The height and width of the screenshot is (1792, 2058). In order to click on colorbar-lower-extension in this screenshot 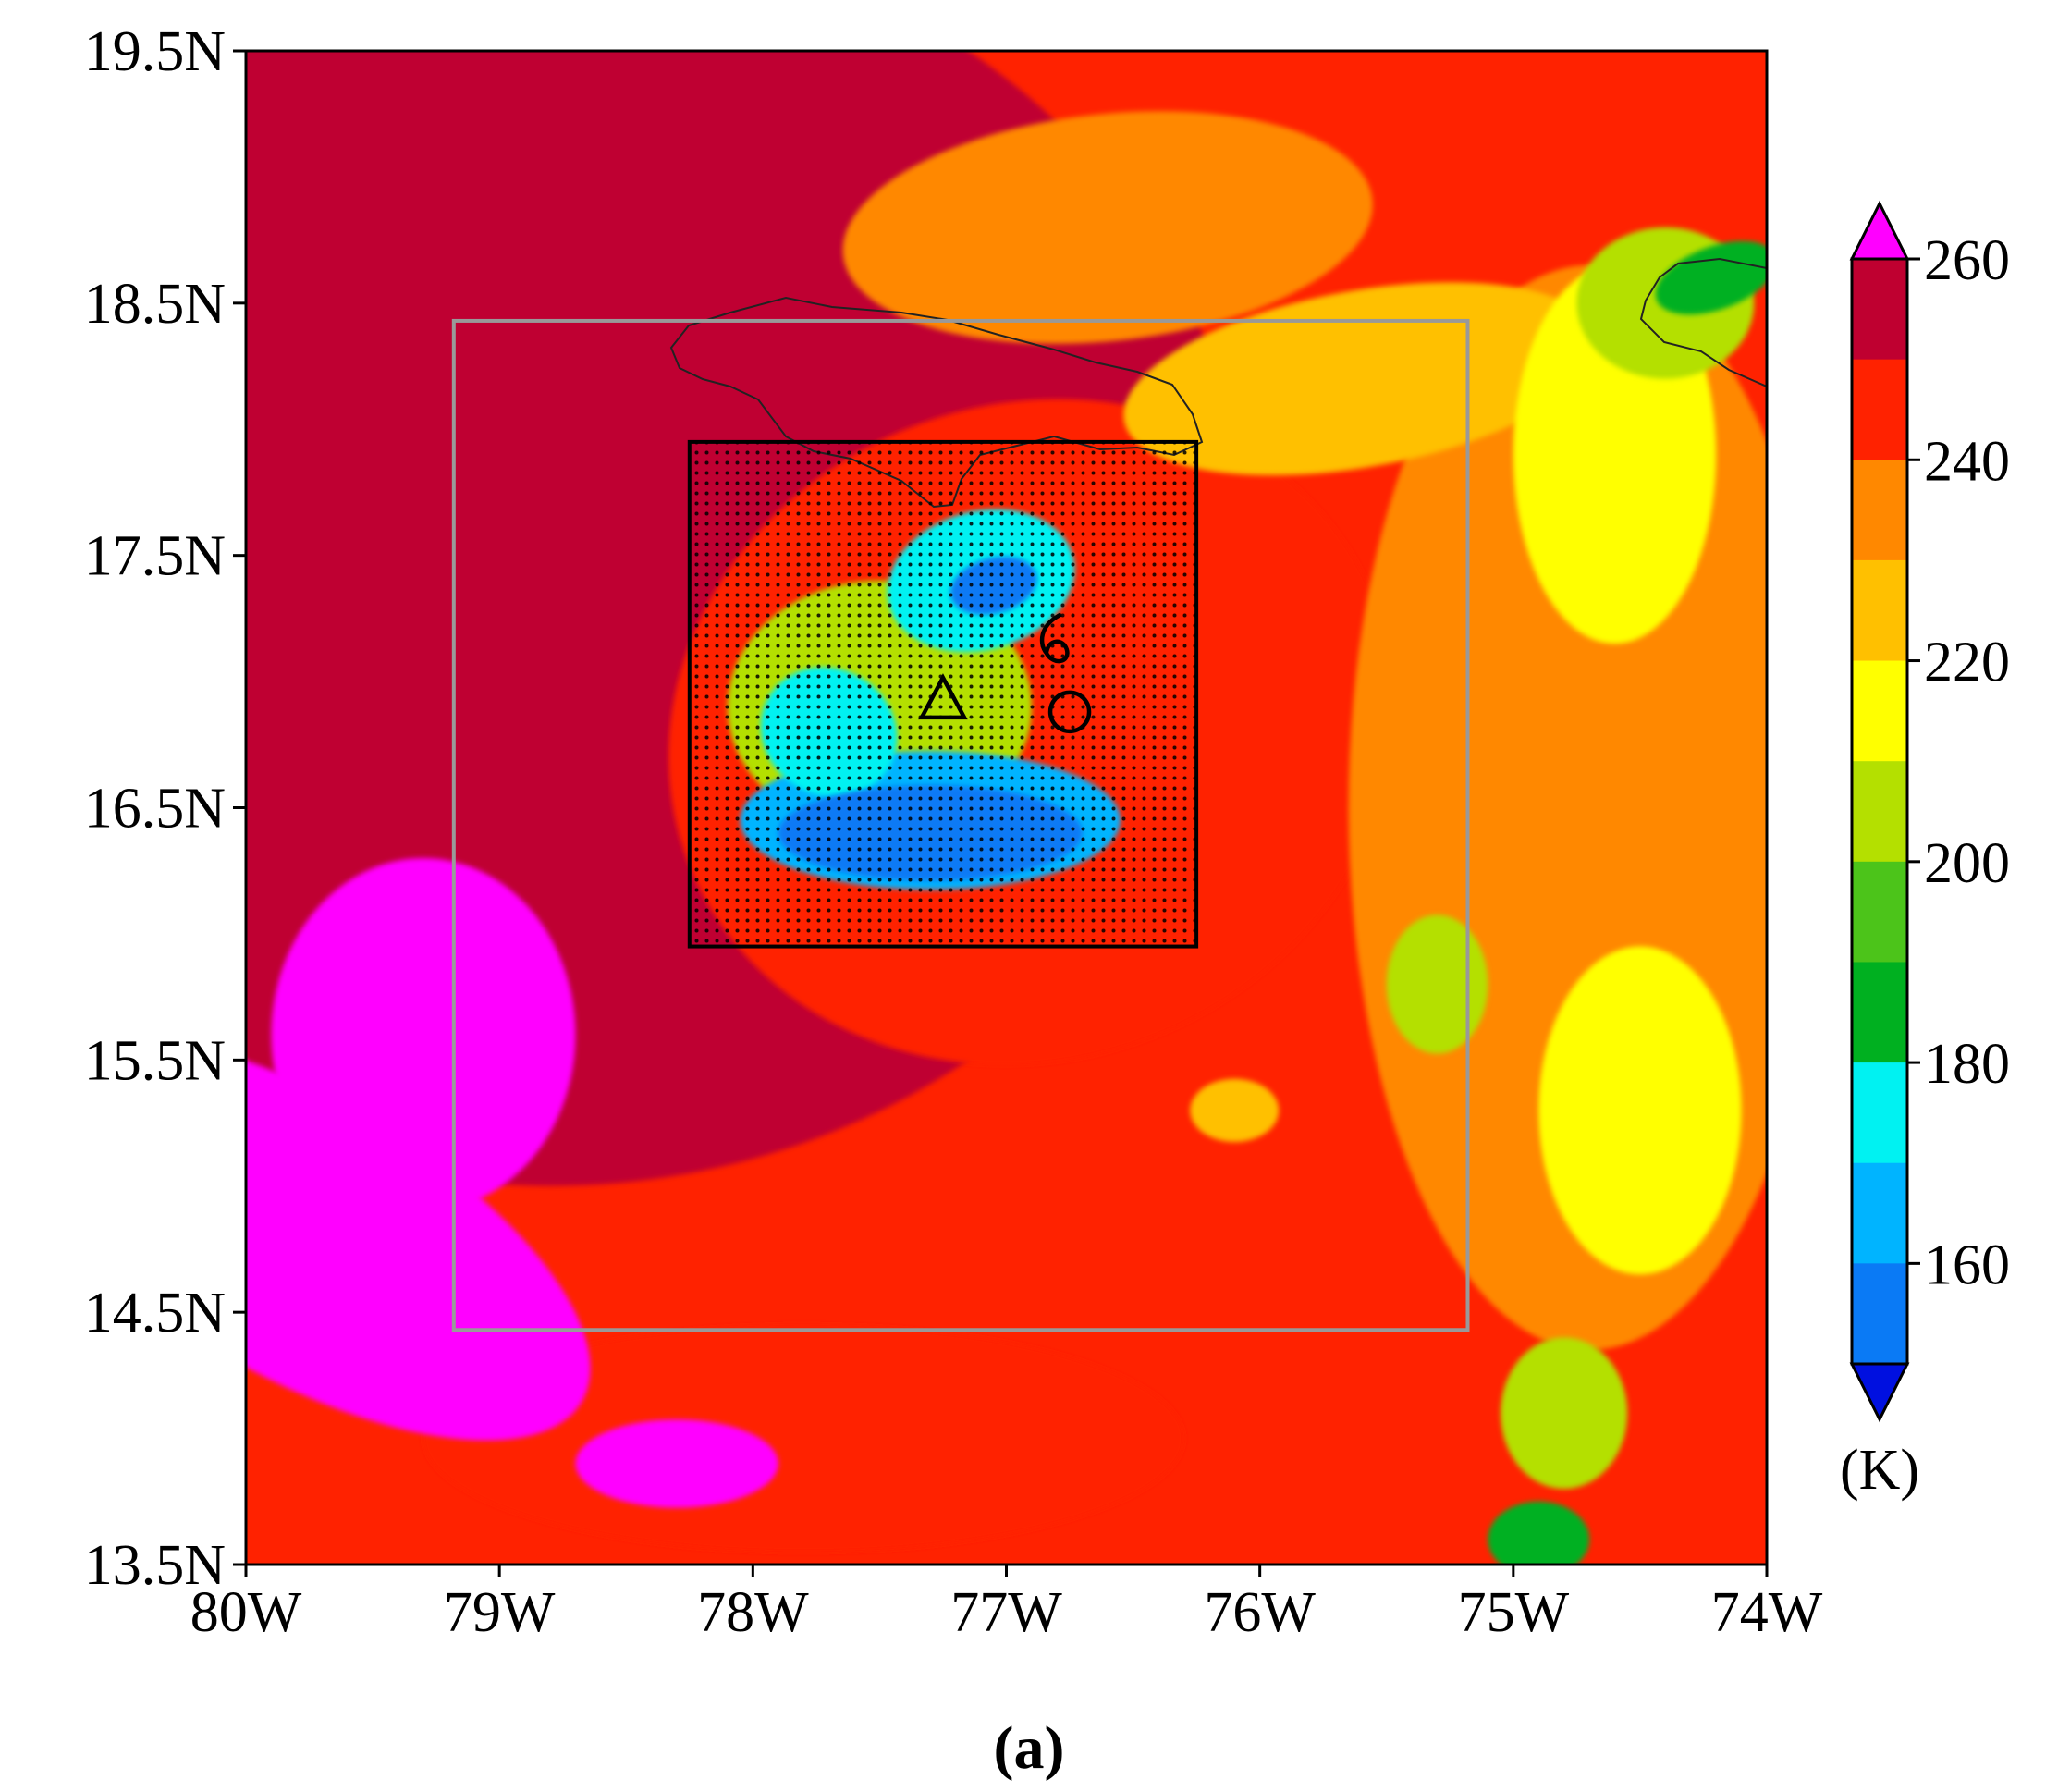, I will do `click(1880, 1392)`.